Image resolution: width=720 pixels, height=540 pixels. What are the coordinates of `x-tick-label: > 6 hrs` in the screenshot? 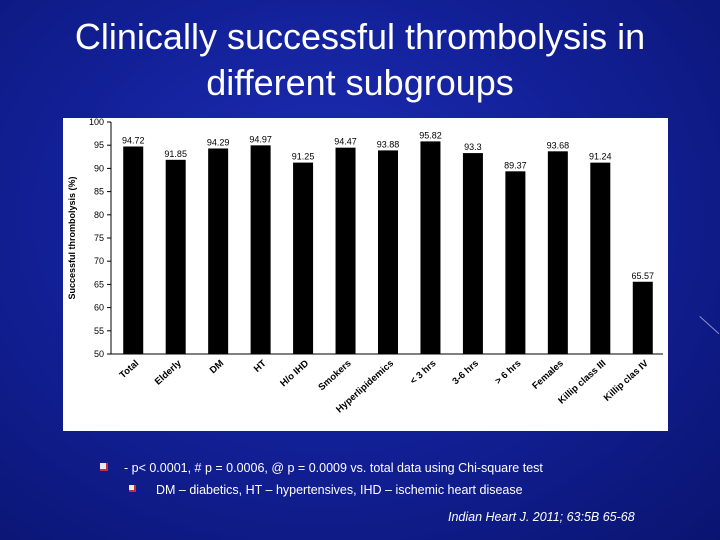 It's located at (508, 372).